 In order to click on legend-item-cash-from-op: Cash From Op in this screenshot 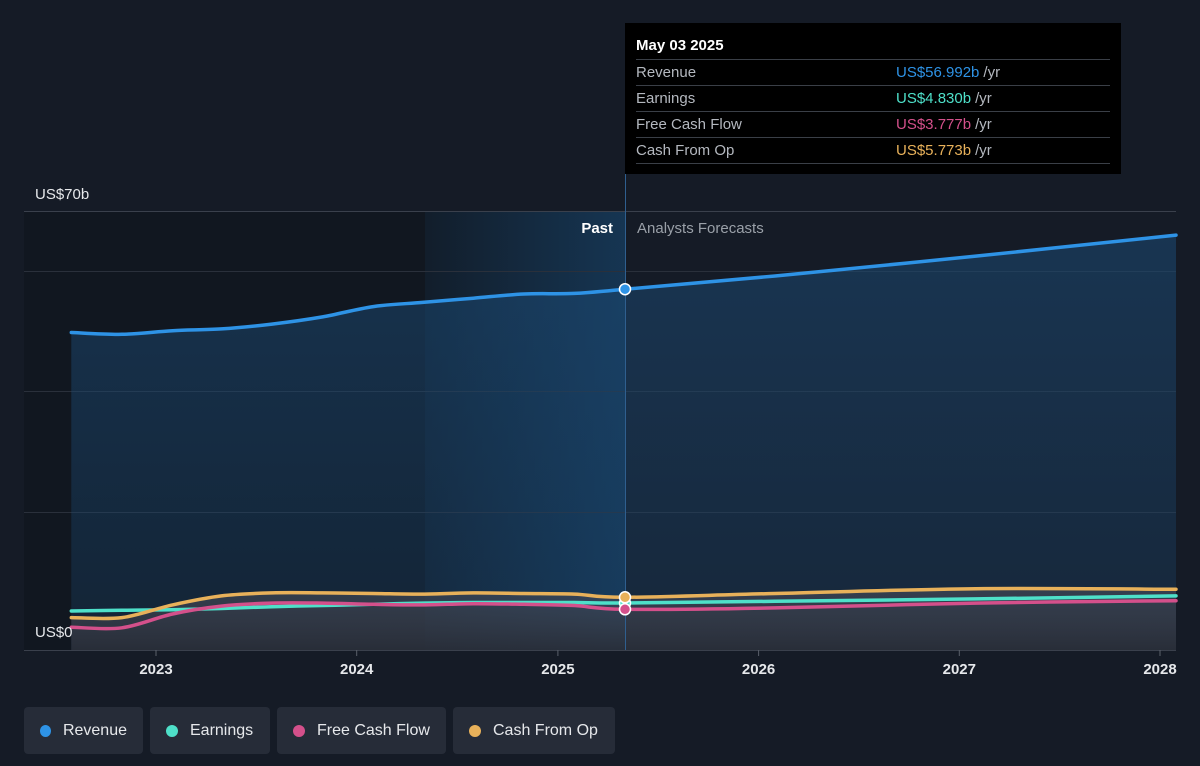, I will do `click(534, 730)`.